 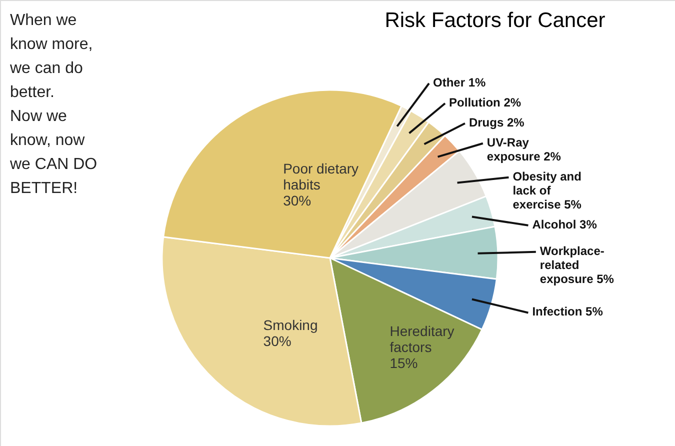 I want to click on slice-label: Drugs 2%, so click(x=496, y=122).